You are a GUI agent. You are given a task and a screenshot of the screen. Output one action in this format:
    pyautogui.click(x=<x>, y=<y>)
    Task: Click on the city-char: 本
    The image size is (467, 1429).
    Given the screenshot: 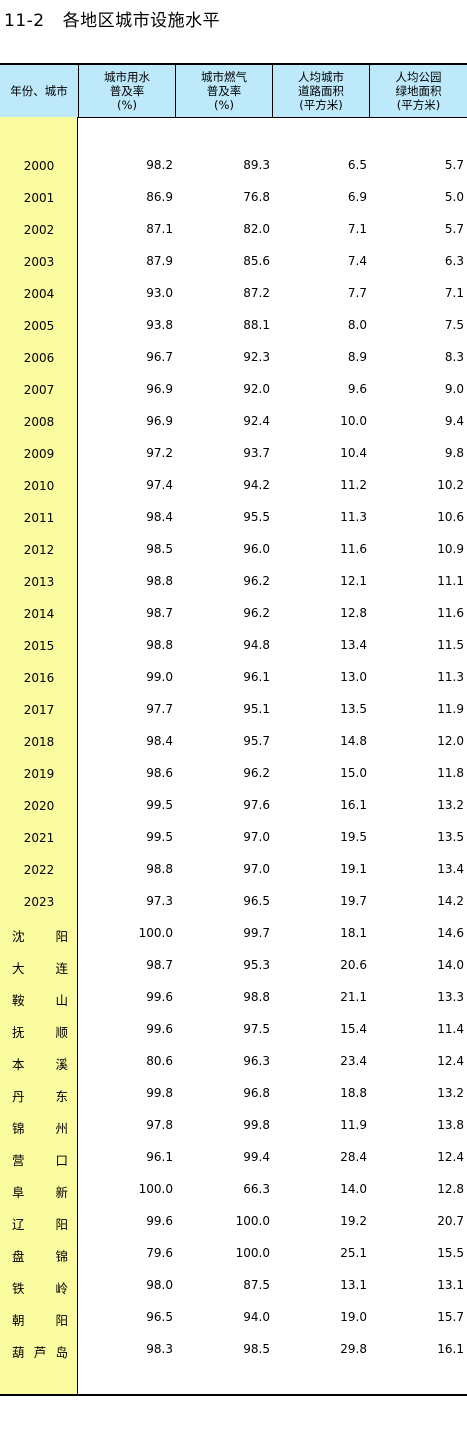 What is the action you would take?
    pyautogui.click(x=18, y=1064)
    